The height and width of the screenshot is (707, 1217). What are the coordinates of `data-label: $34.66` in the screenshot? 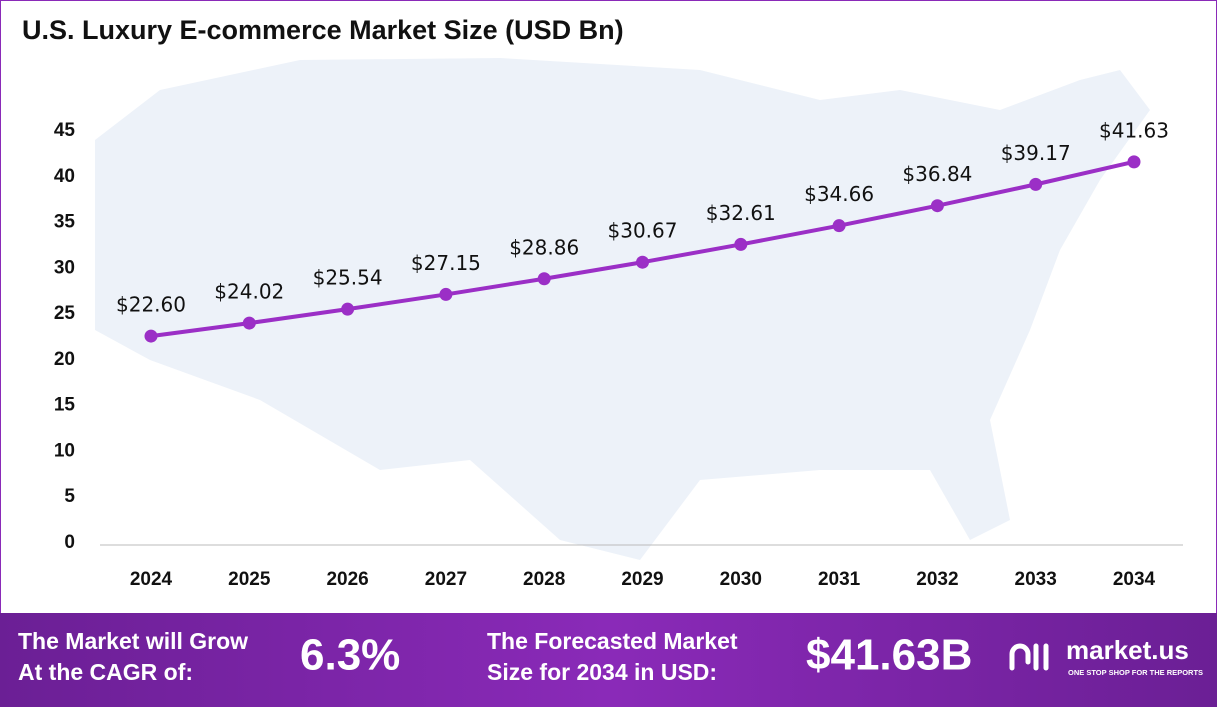 It's located at (839, 194).